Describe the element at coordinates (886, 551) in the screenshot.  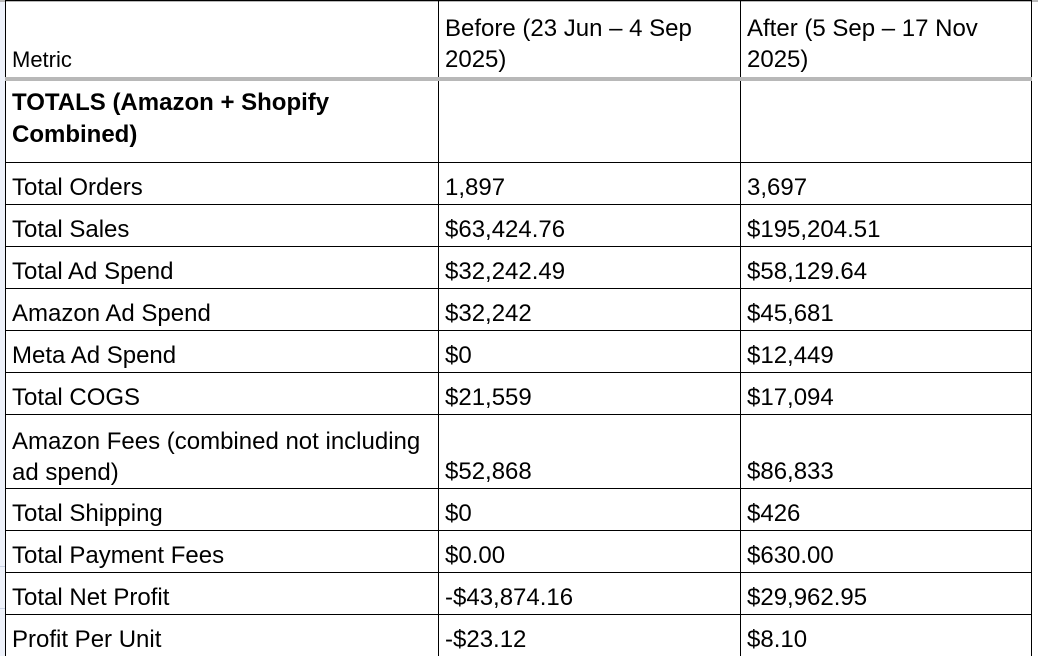
I see `after-value-cell: $630.00` at that location.